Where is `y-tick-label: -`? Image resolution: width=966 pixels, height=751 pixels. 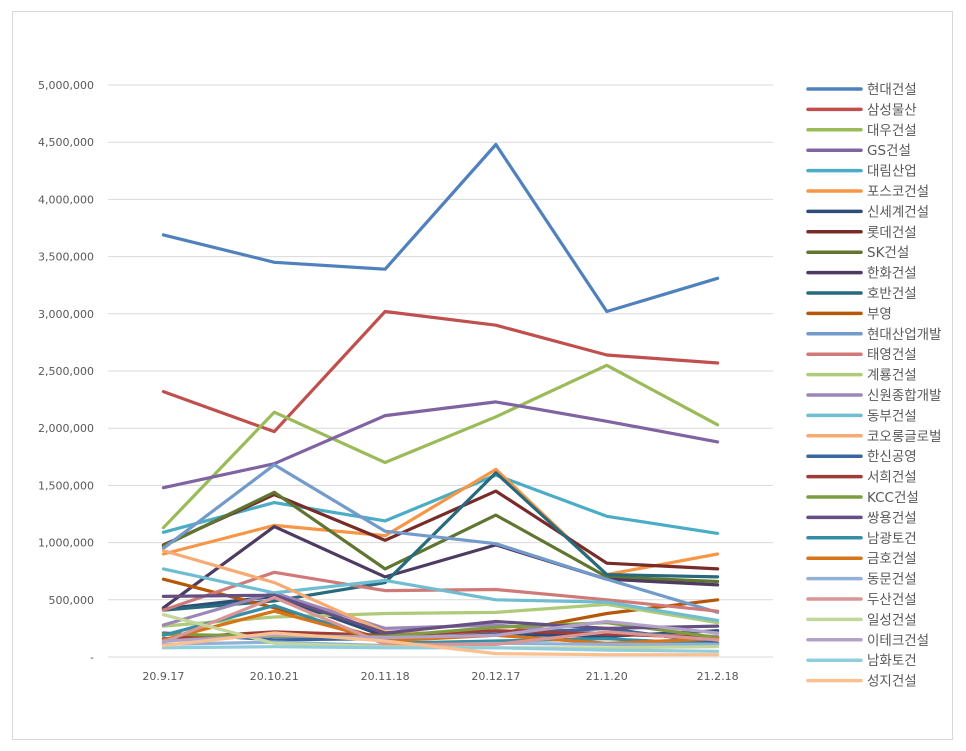 y-tick-label: - is located at coordinates (92, 657).